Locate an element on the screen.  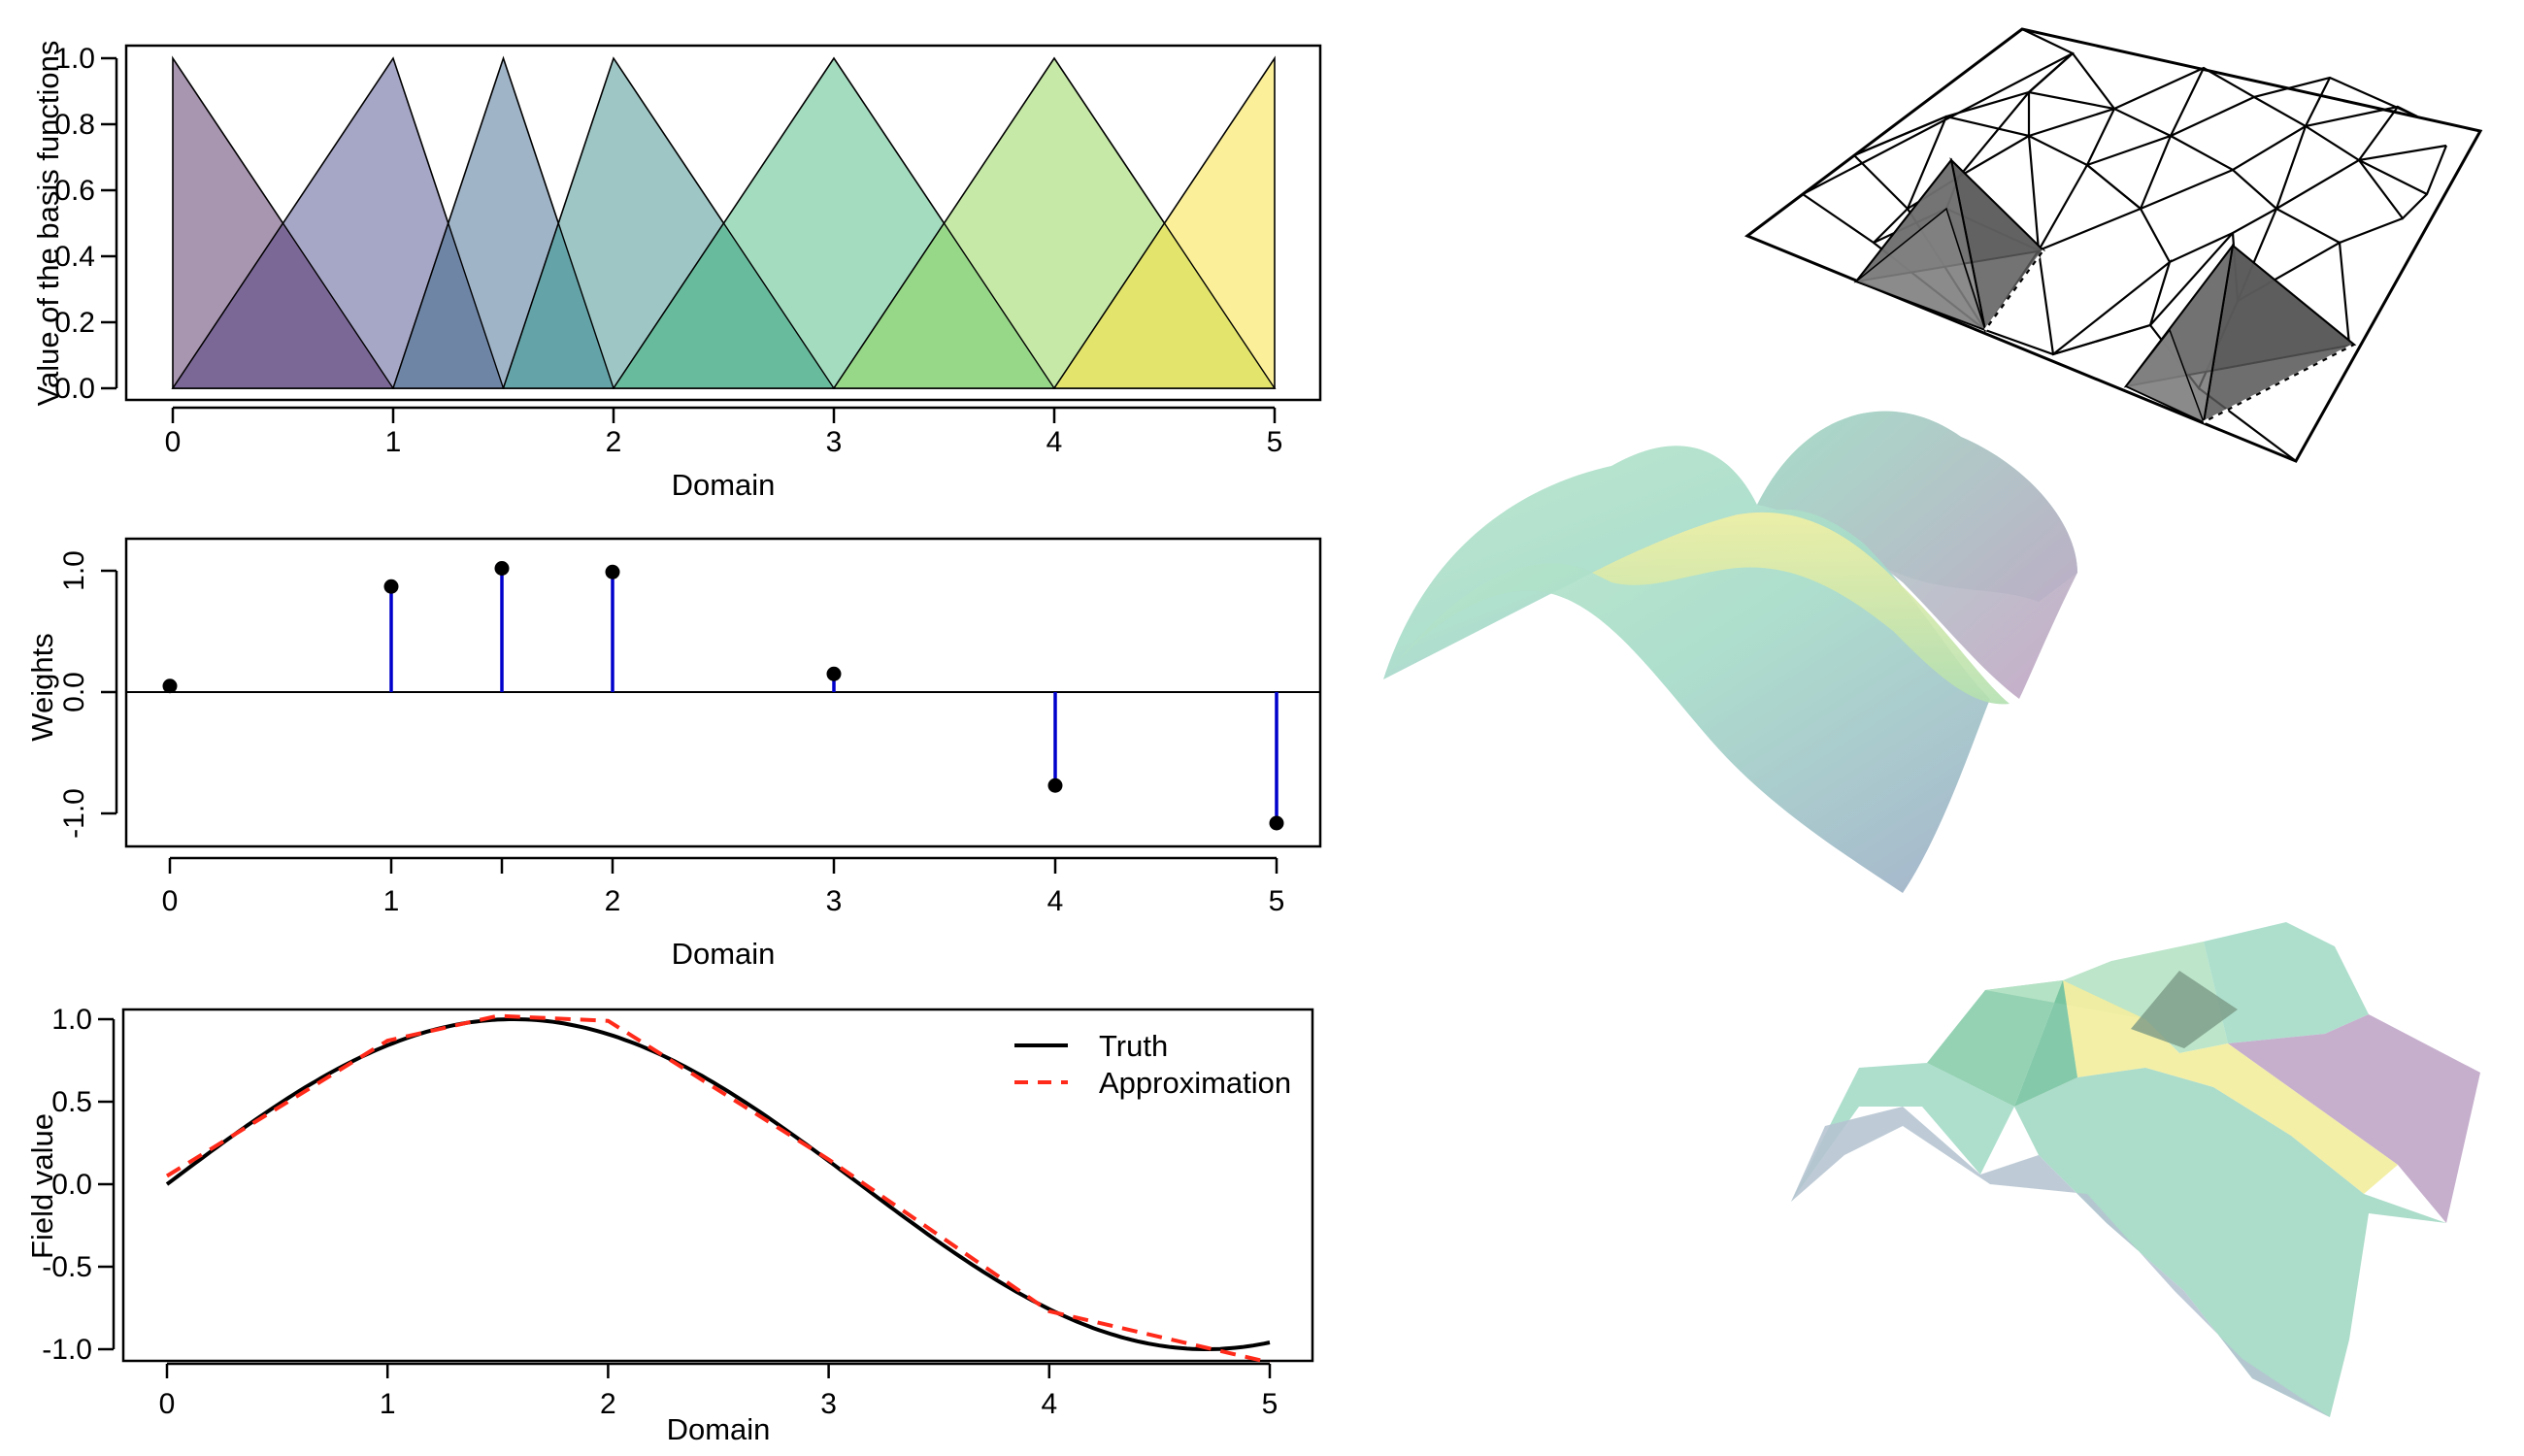
weights-y-tick-label: 0.0 is located at coordinates (74, 692).